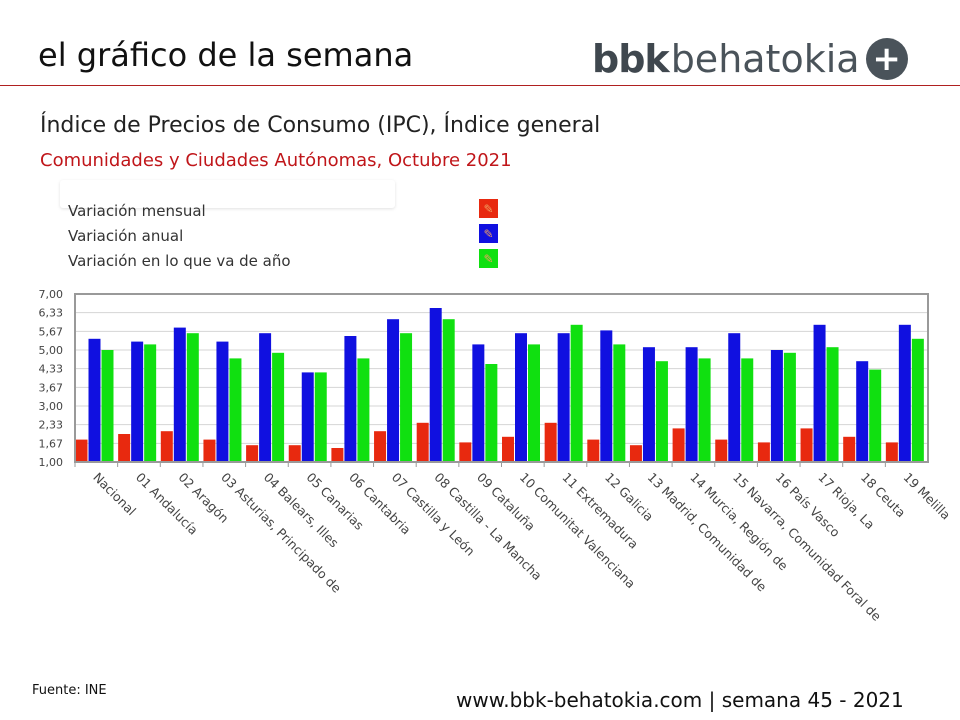 The image size is (960, 720). What do you see at coordinates (886, 59) in the screenshot?
I see `plus-circle-icon: +` at bounding box center [886, 59].